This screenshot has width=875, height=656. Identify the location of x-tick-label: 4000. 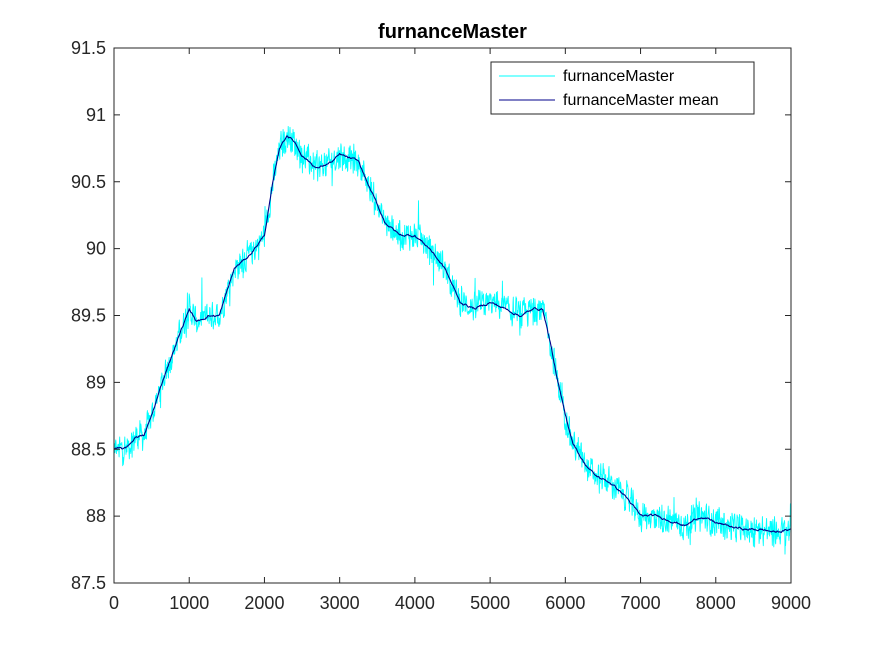
(415, 603).